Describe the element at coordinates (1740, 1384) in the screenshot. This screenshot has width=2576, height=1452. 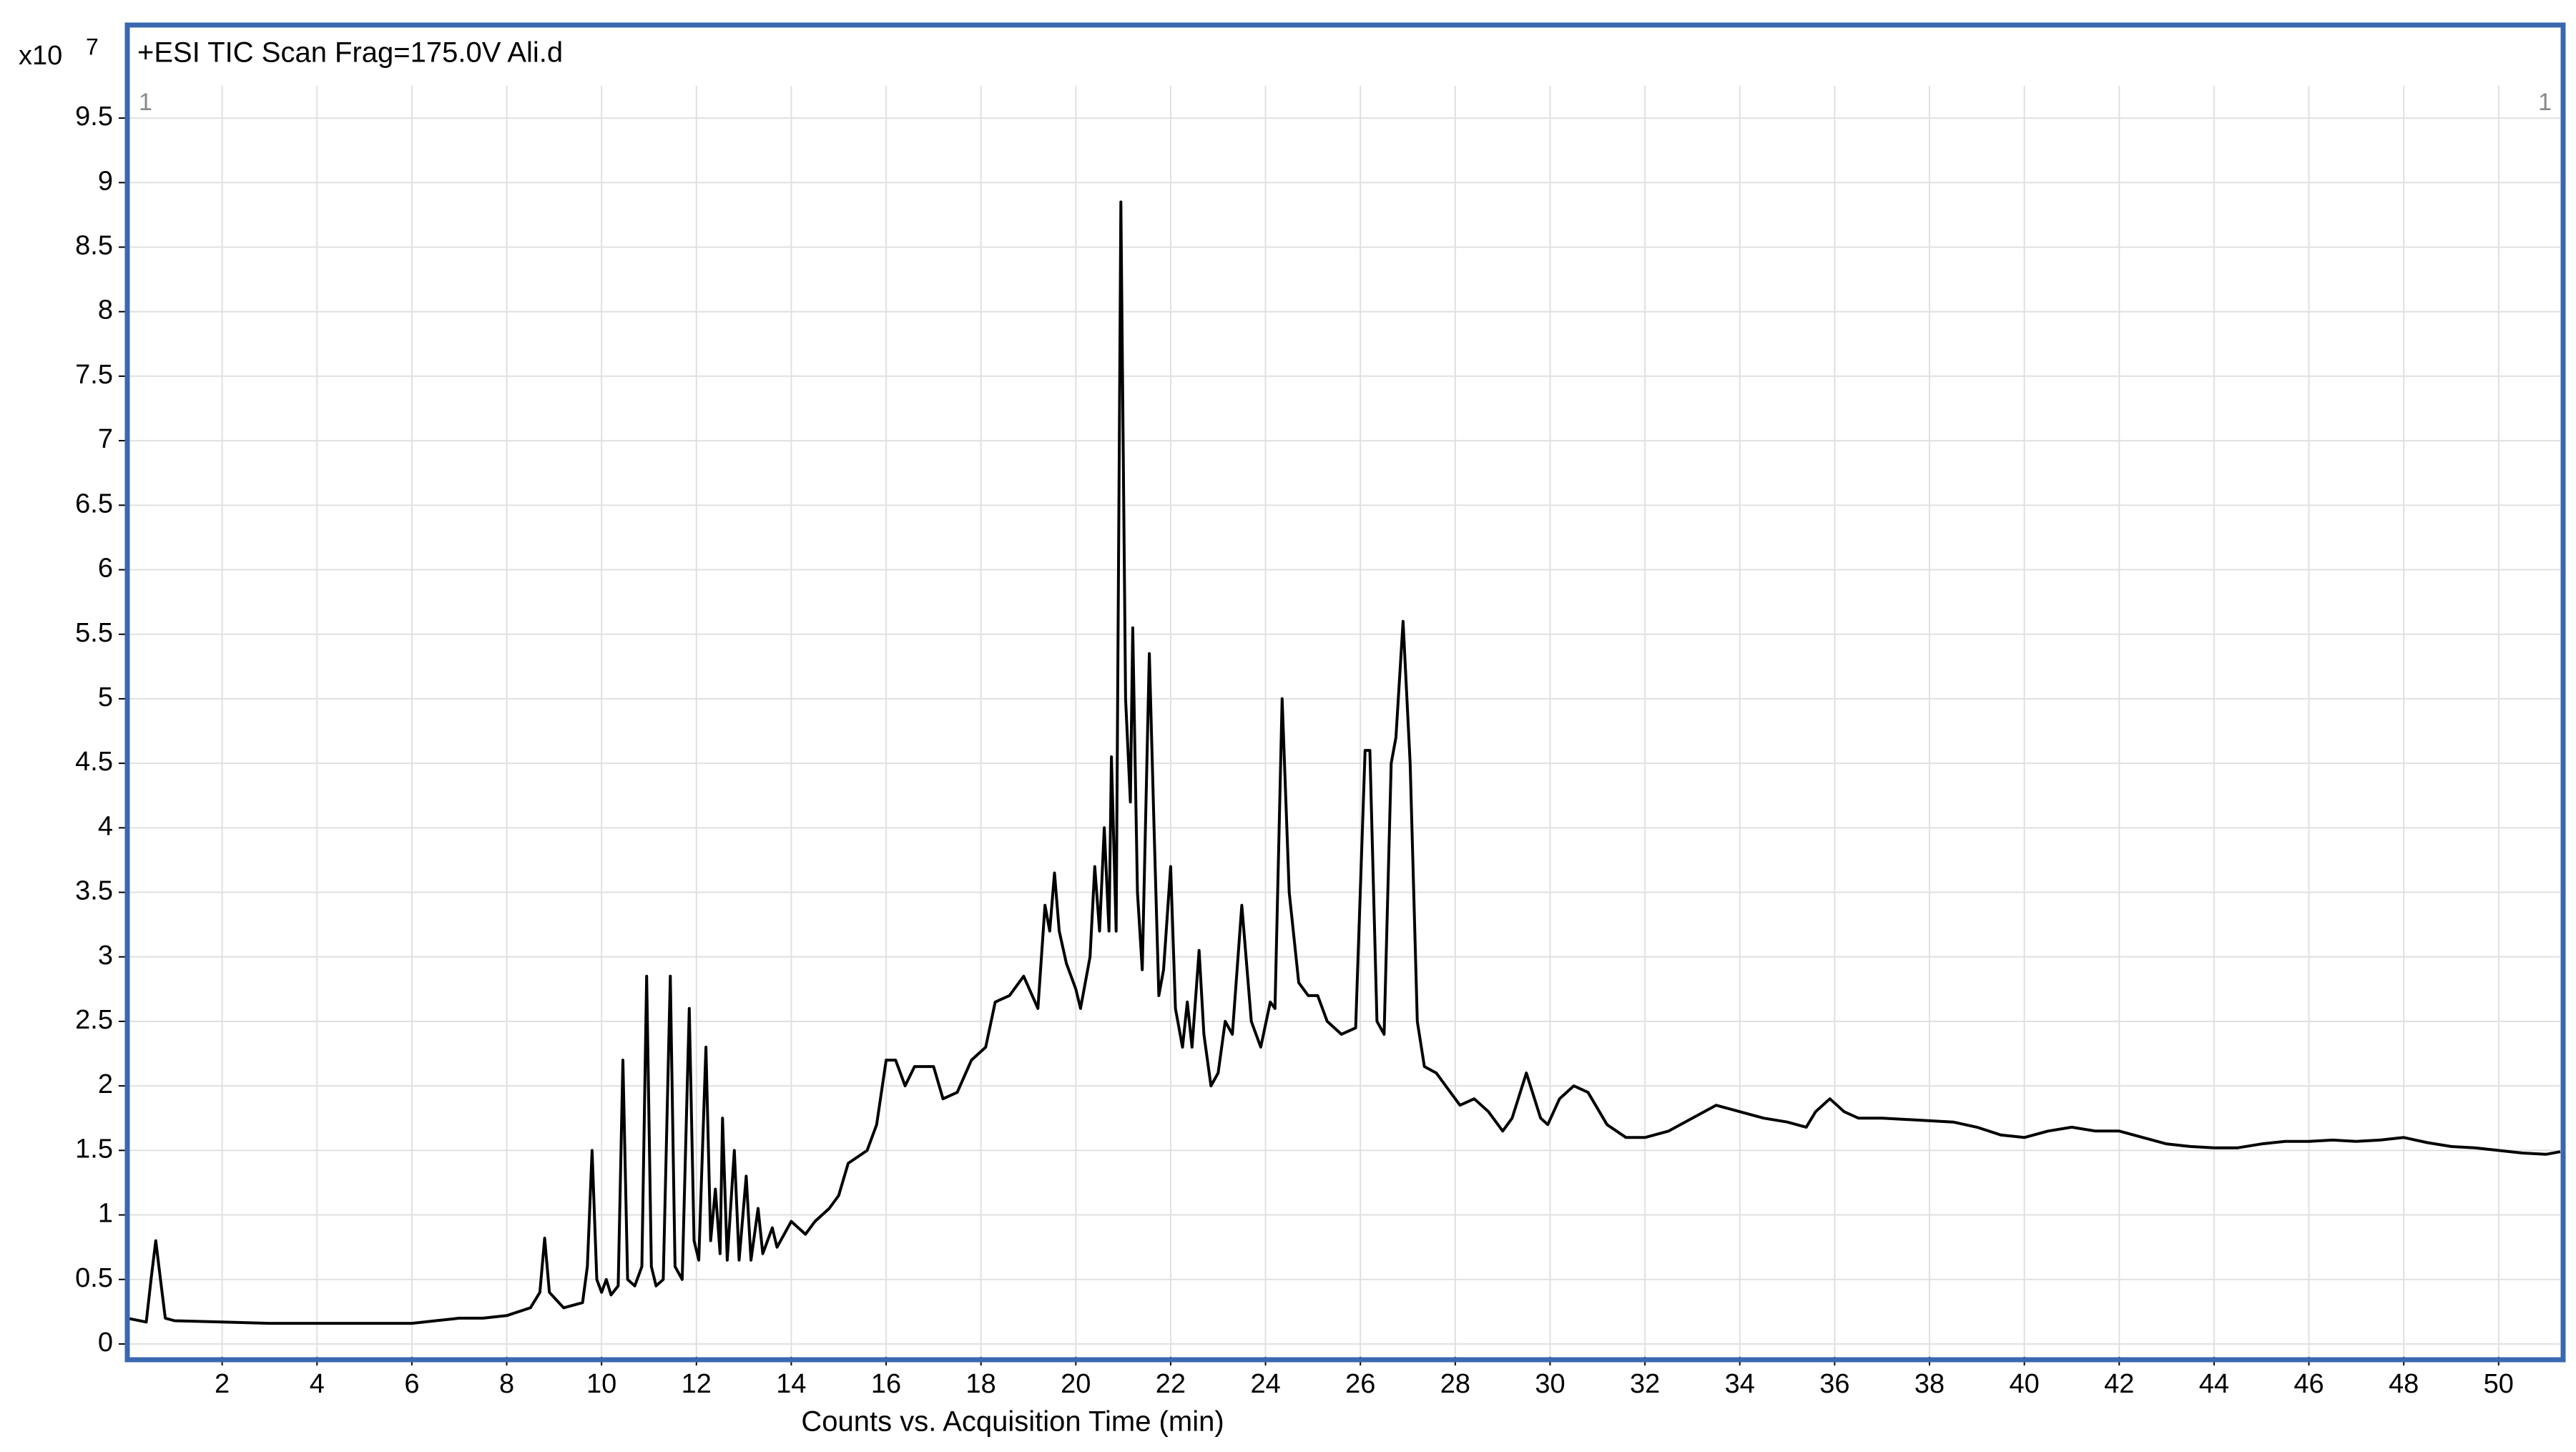
I see `x-tick-label: 34` at that location.